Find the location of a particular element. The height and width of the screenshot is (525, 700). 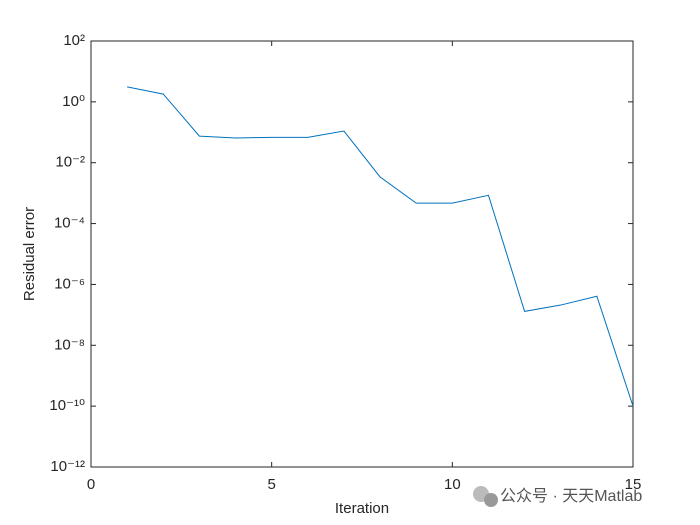

x-axis-label: Iteration is located at coordinates (362, 508).